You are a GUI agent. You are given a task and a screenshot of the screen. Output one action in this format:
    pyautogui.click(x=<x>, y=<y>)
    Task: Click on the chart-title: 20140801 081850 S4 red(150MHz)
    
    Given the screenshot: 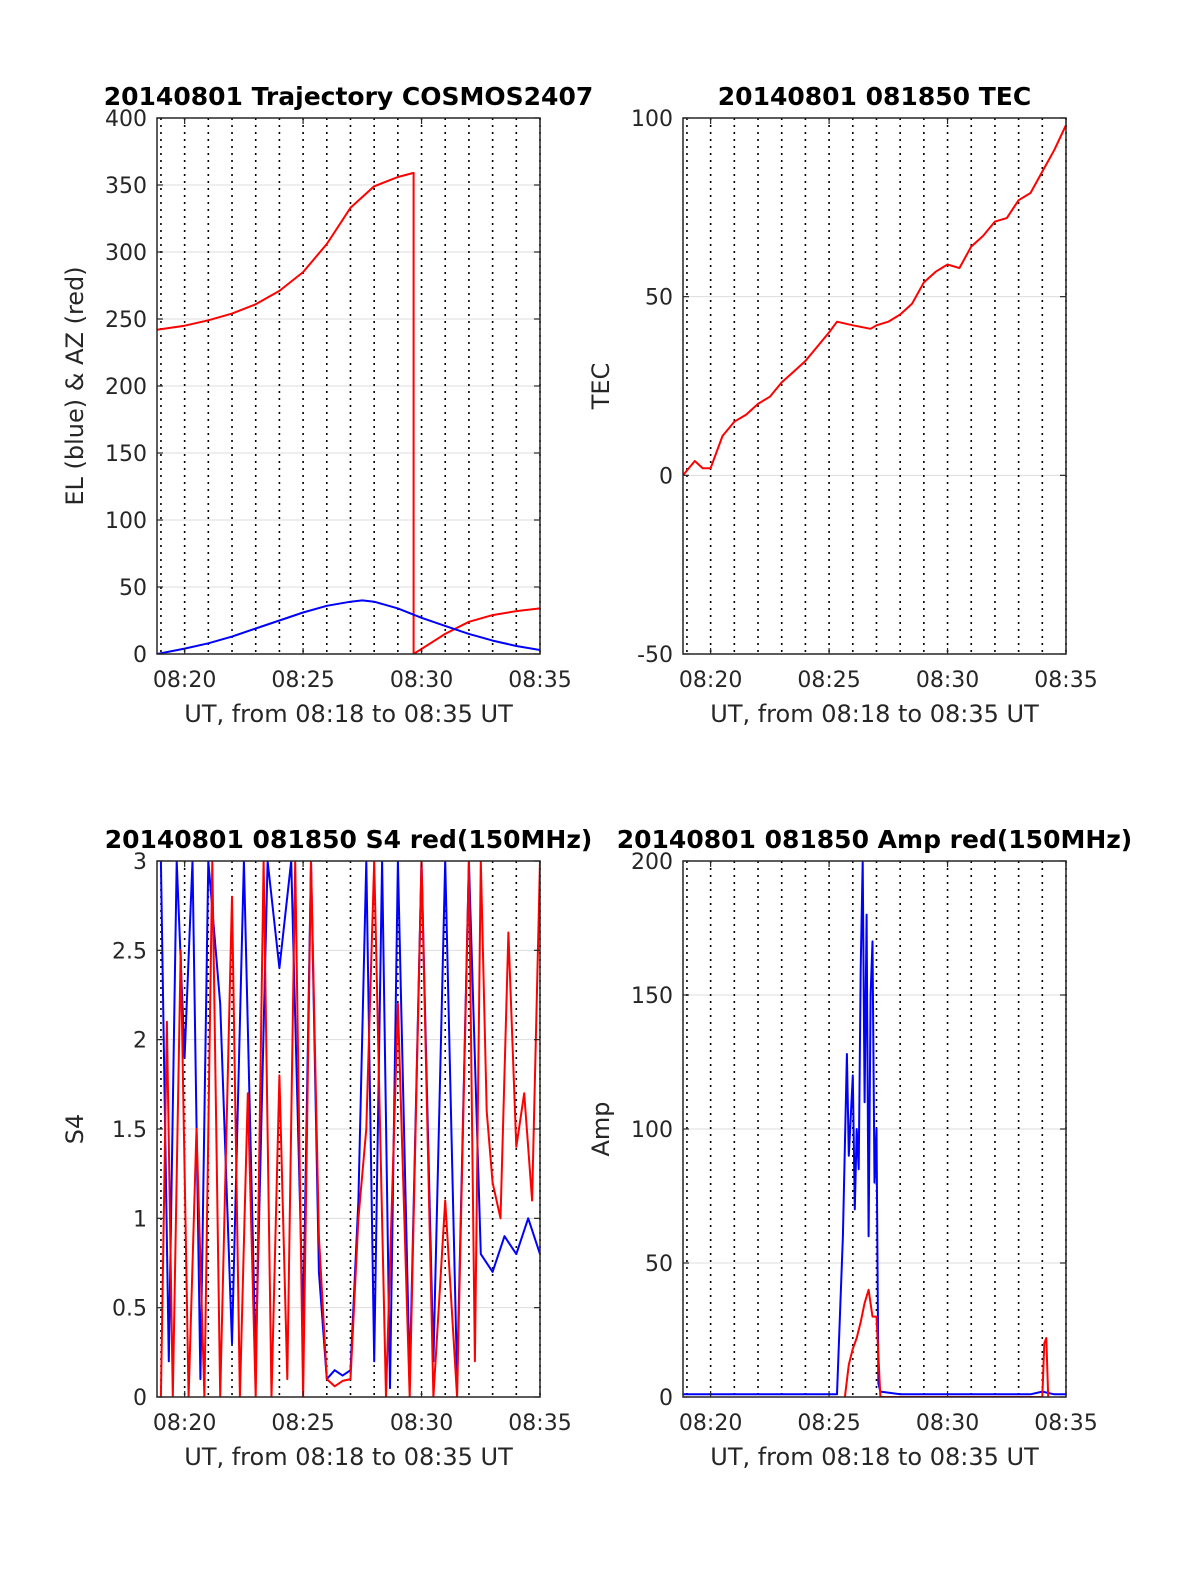 What is the action you would take?
    pyautogui.click(x=349, y=839)
    